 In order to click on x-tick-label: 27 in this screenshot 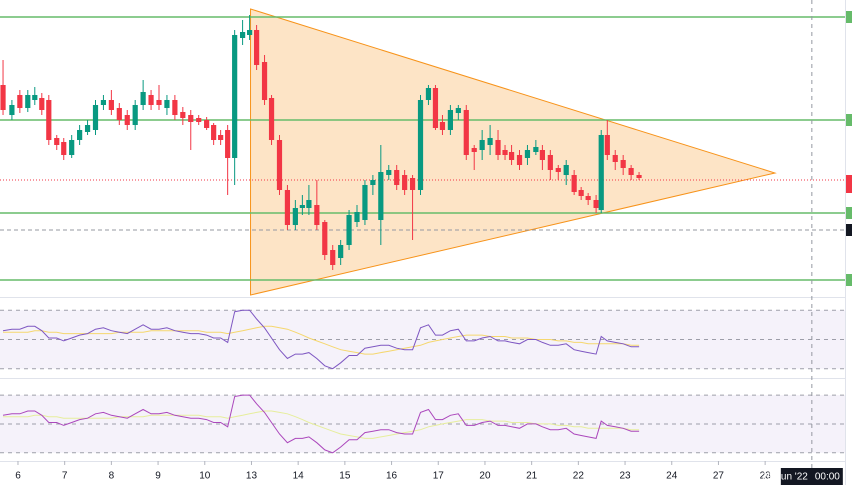, I will do `click(719, 476)`.